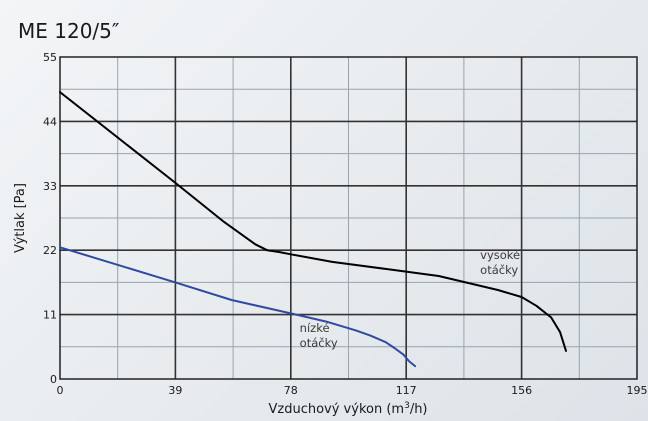 This screenshot has height=421, width=648. What do you see at coordinates (521, 390) in the screenshot?
I see `x-tick-label: 156` at bounding box center [521, 390].